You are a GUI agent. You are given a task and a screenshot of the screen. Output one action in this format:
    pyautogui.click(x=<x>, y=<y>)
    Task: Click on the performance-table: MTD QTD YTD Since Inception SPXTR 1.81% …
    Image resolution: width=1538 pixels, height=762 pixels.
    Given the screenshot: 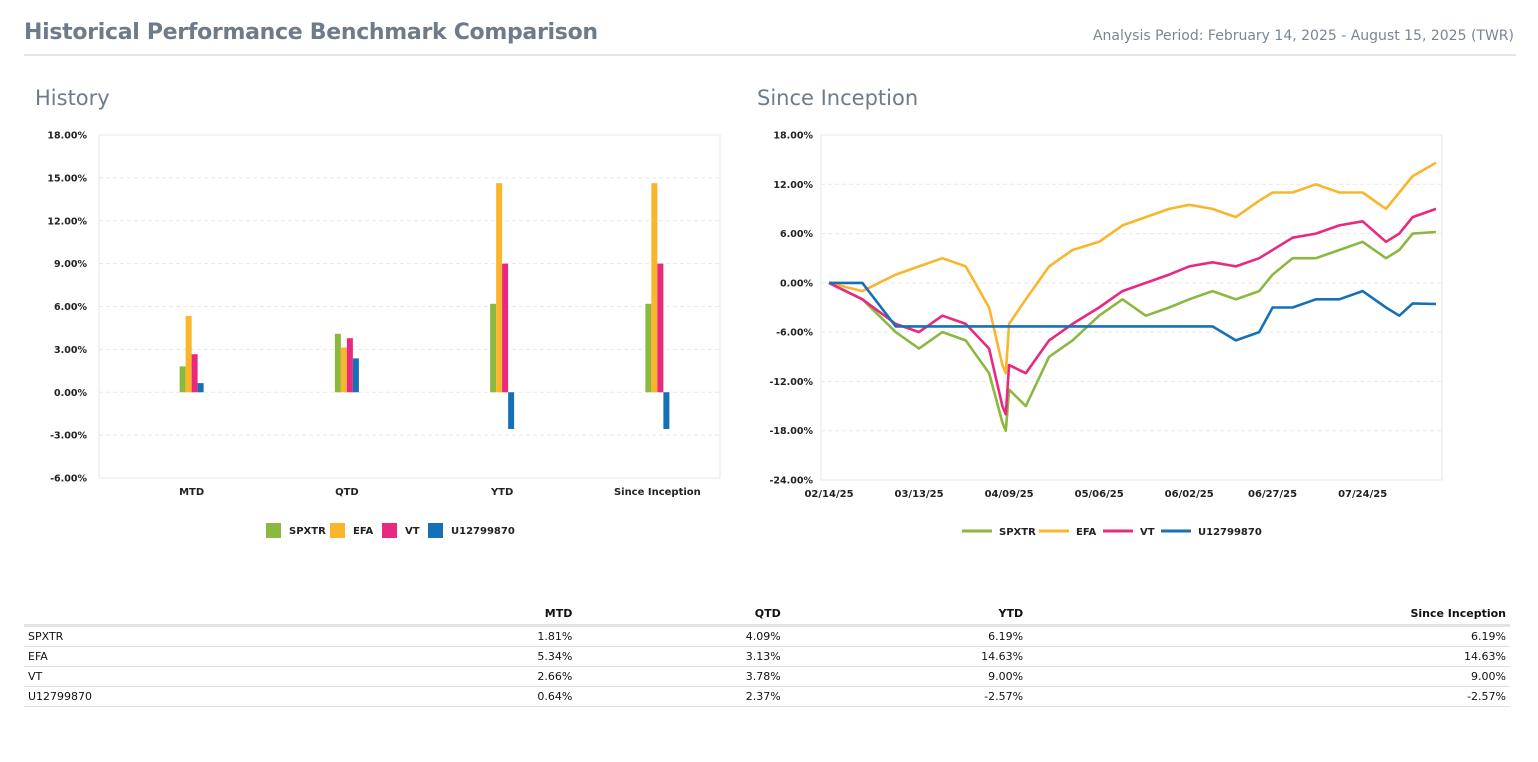 What is the action you would take?
    pyautogui.click(x=767, y=654)
    